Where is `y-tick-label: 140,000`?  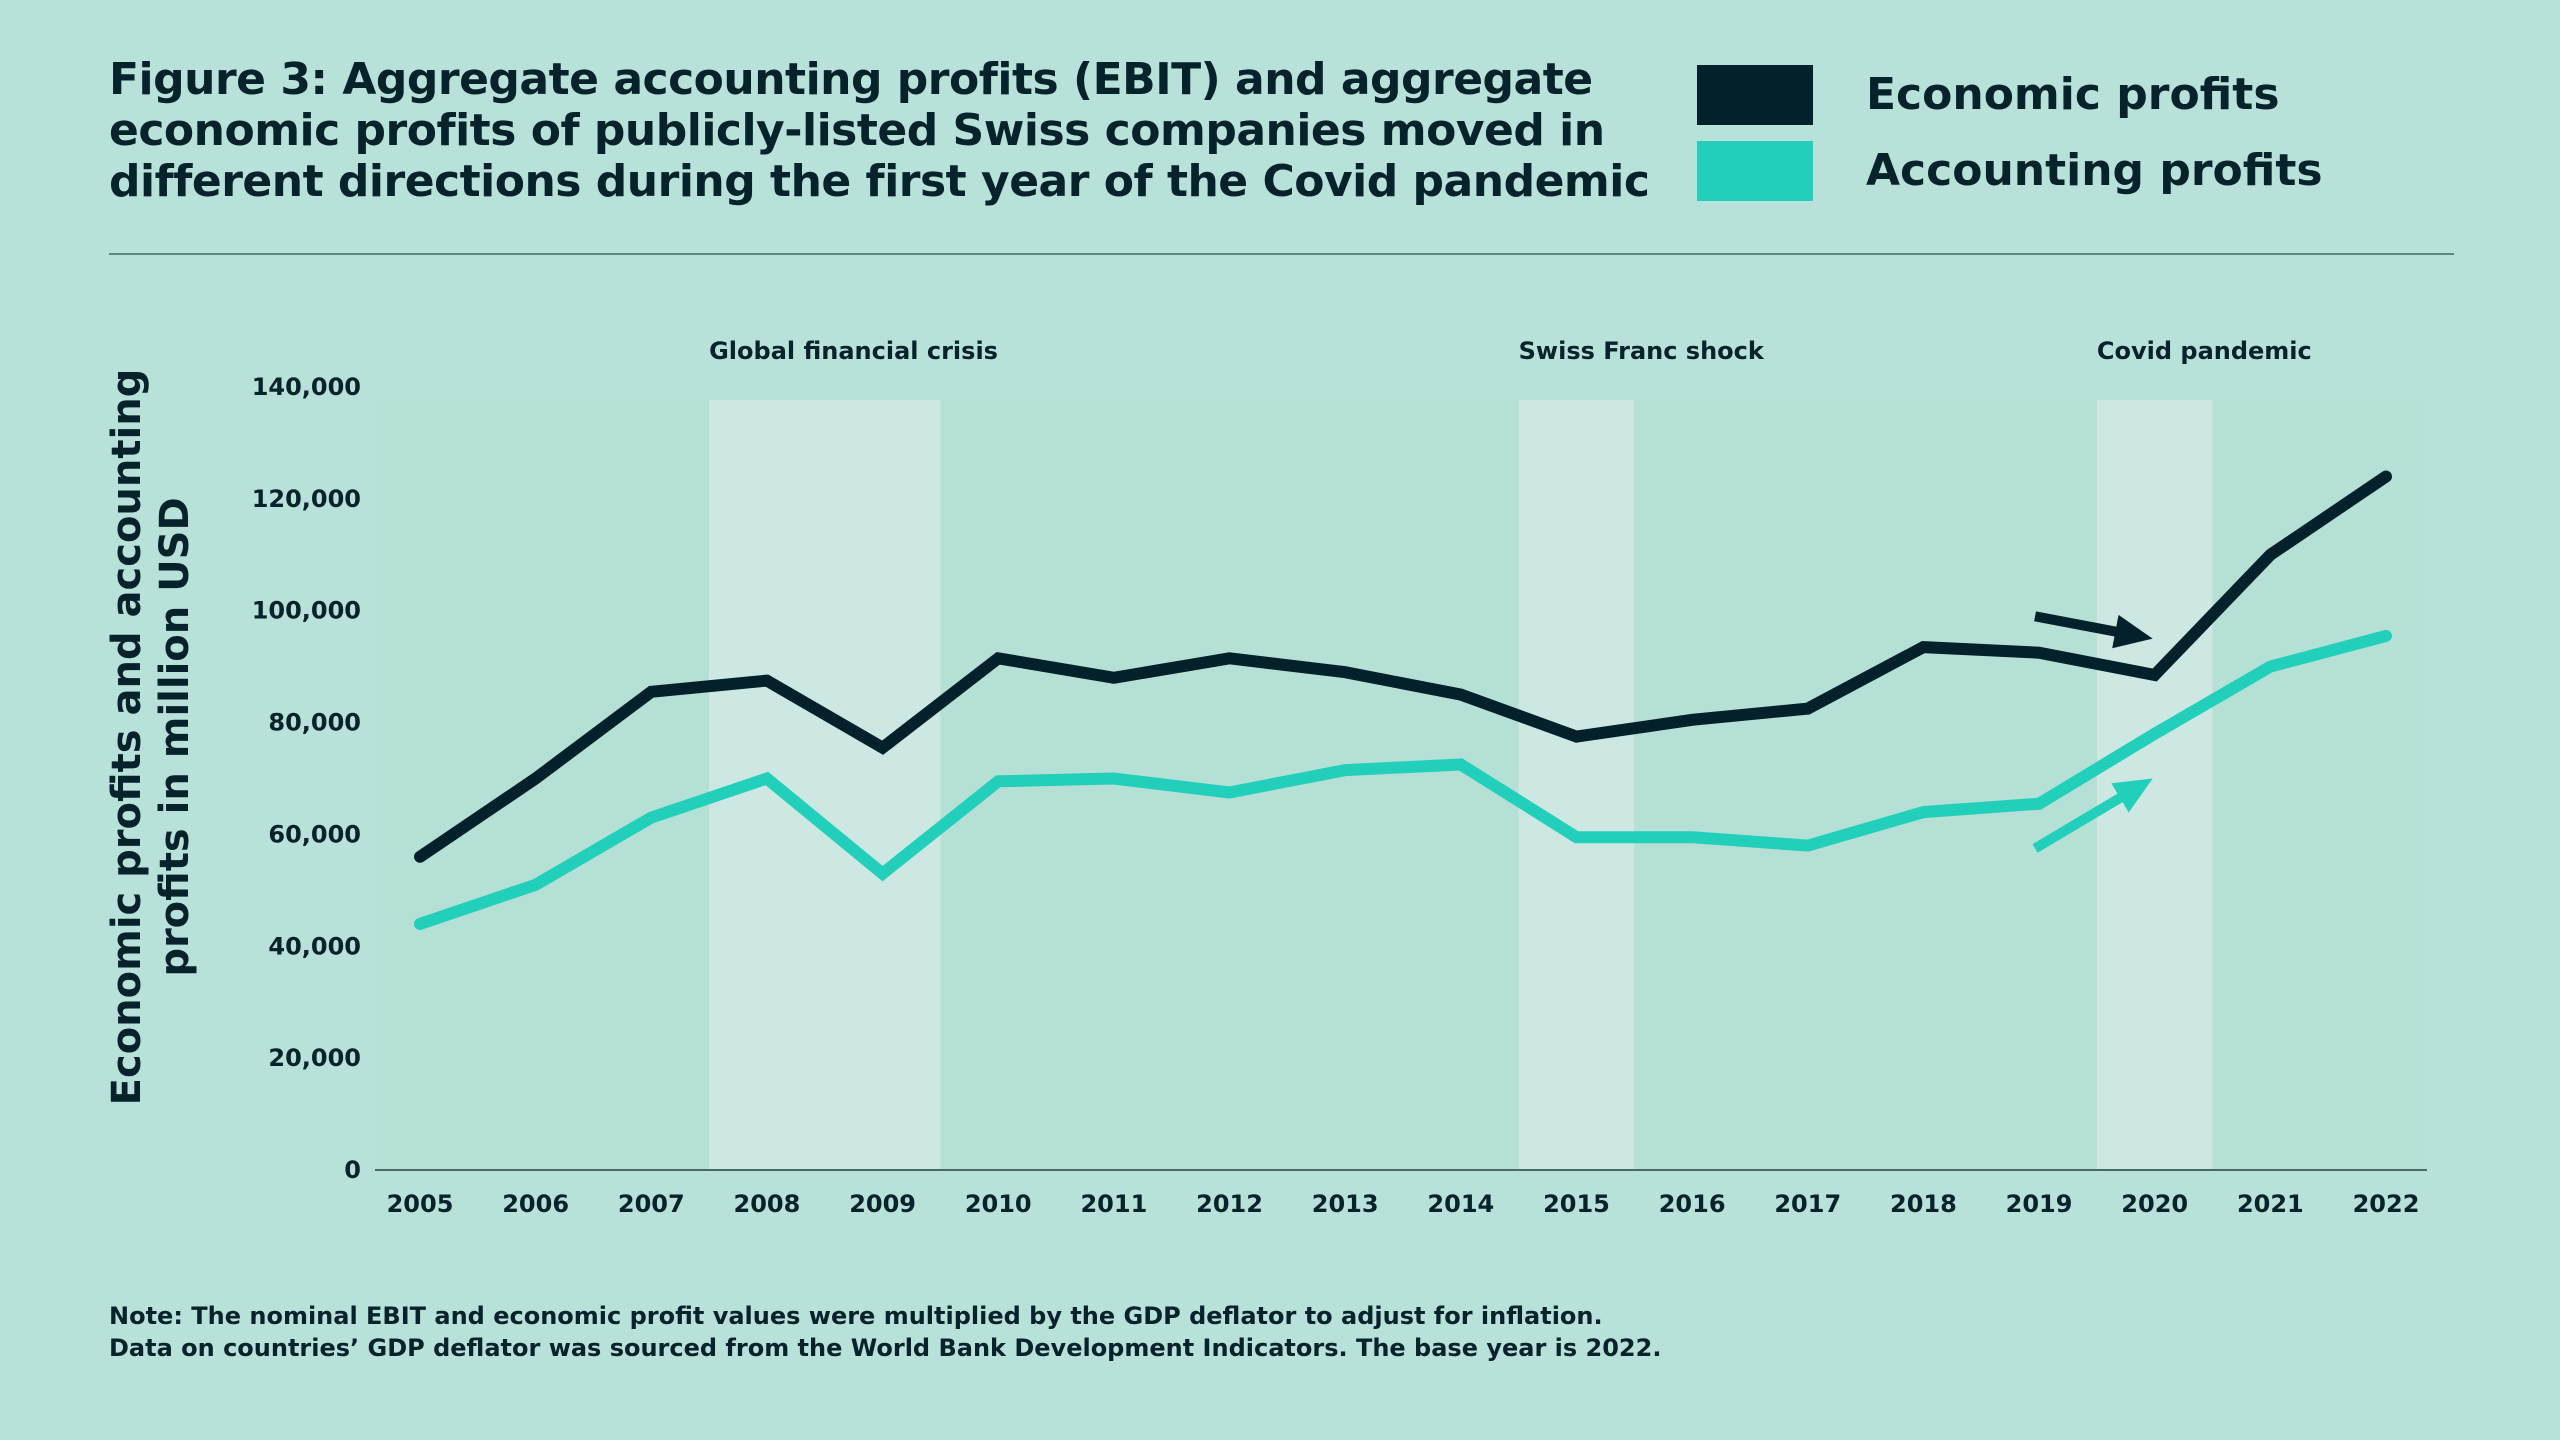
y-tick-label: 140,000 is located at coordinates (306, 387).